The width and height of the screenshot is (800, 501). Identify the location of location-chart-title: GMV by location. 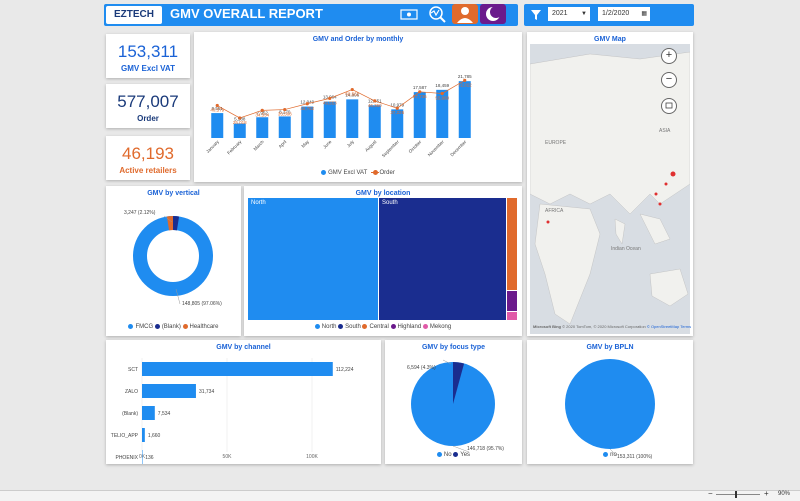
(383, 193).